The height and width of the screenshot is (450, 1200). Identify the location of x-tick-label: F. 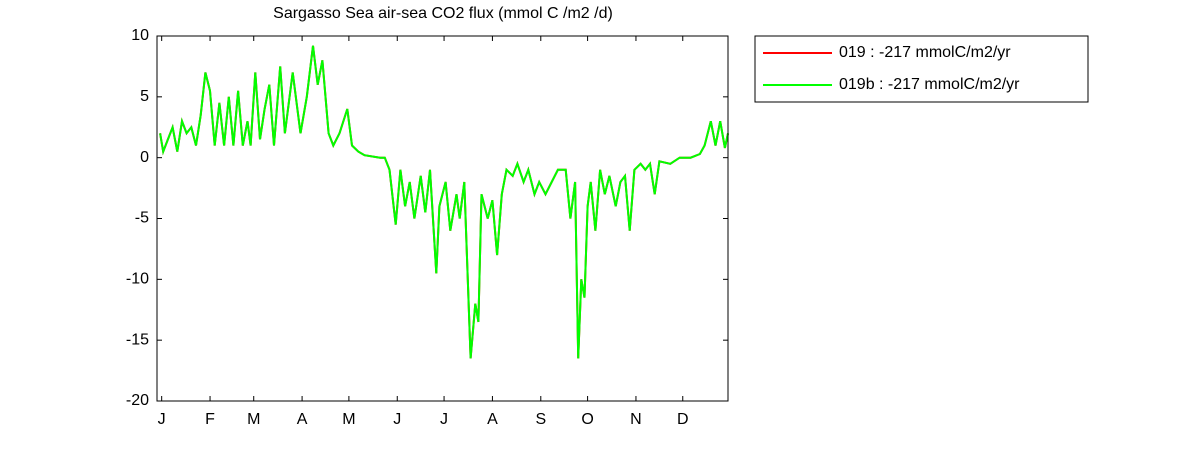
(210, 419).